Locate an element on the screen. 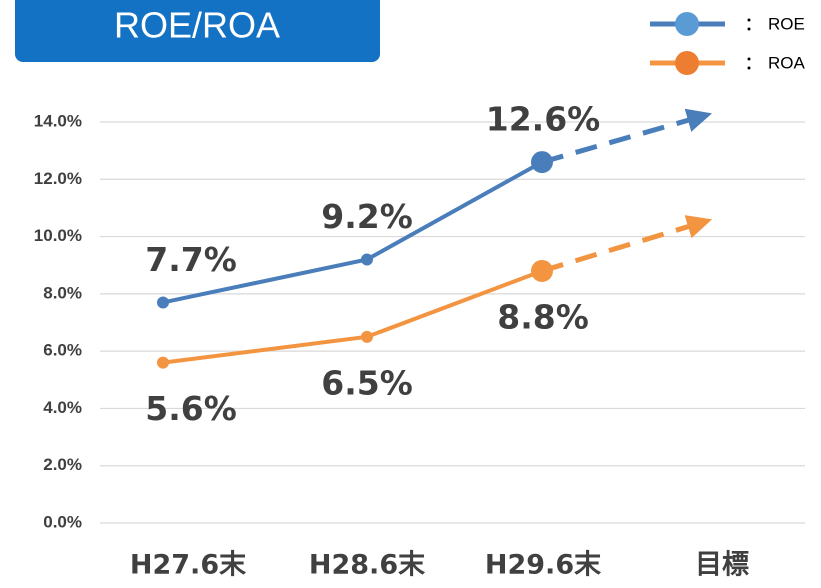 The image size is (821, 588). value-label: 6.5% is located at coordinates (367, 382).